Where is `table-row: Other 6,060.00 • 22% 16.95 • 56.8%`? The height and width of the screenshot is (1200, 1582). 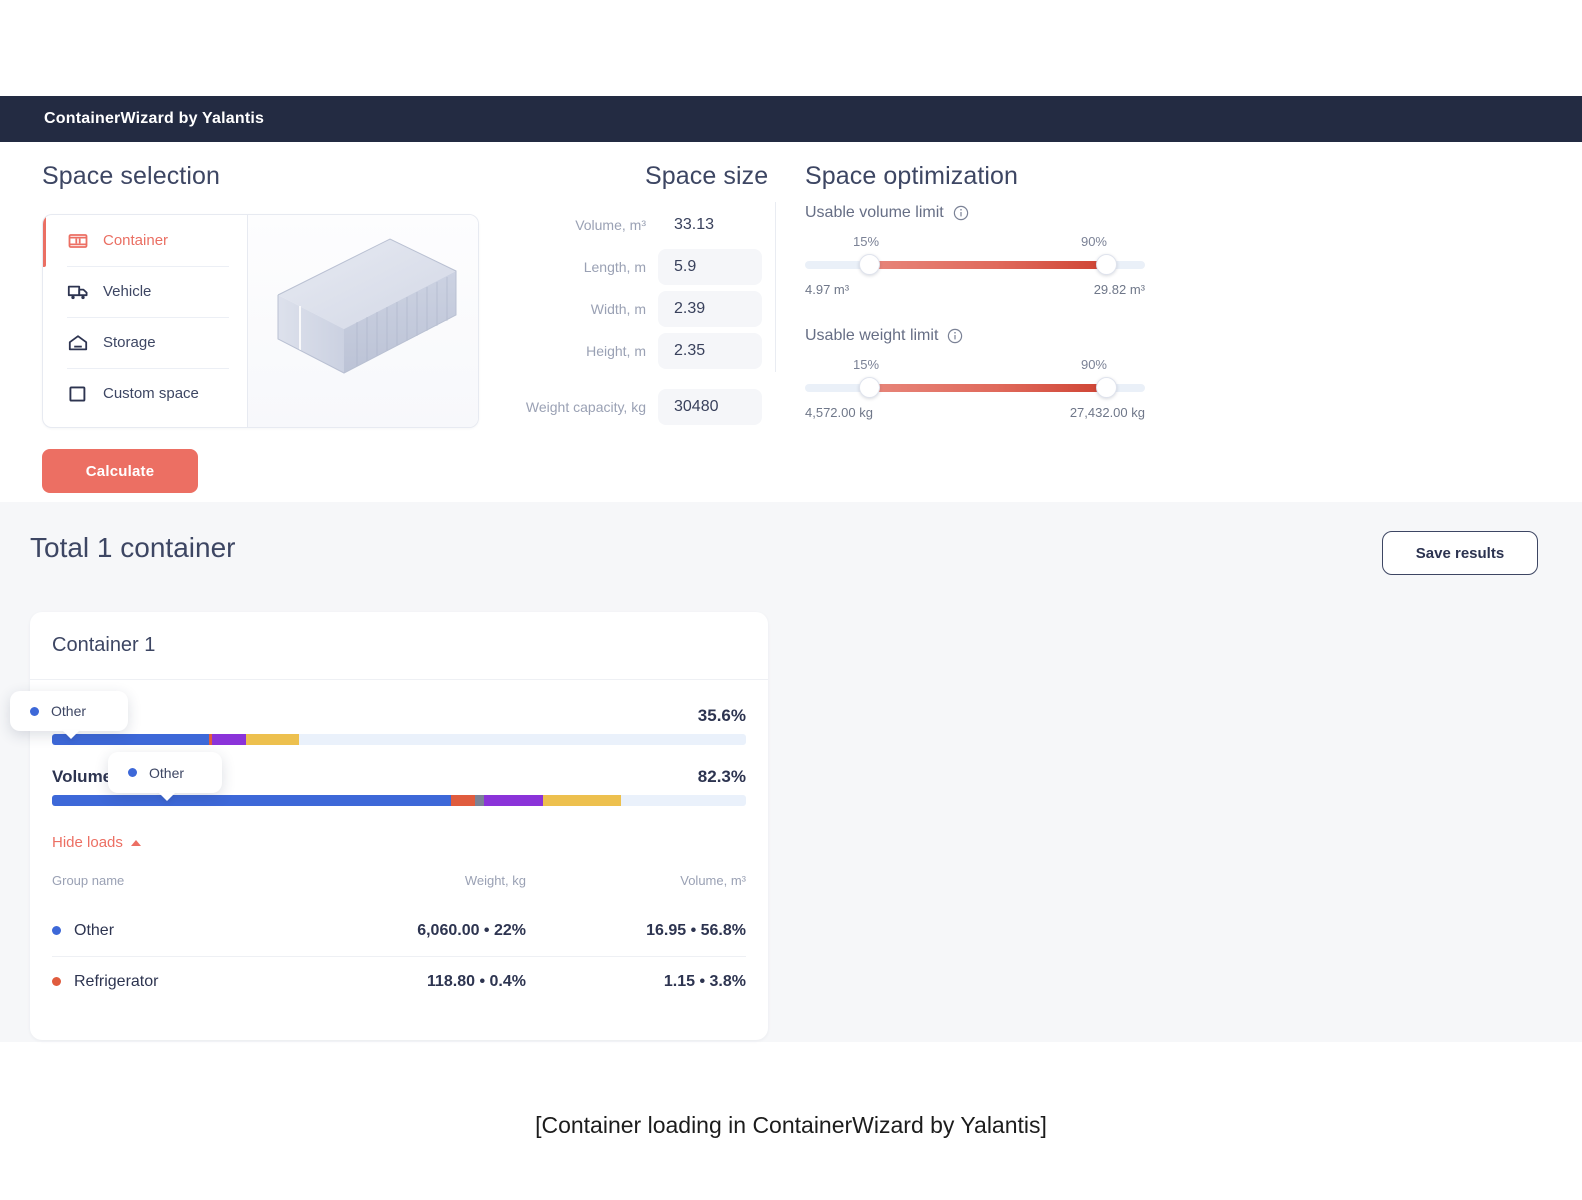 table-row: Other 6,060.00 • 22% 16.95 • 56.8% is located at coordinates (399, 931).